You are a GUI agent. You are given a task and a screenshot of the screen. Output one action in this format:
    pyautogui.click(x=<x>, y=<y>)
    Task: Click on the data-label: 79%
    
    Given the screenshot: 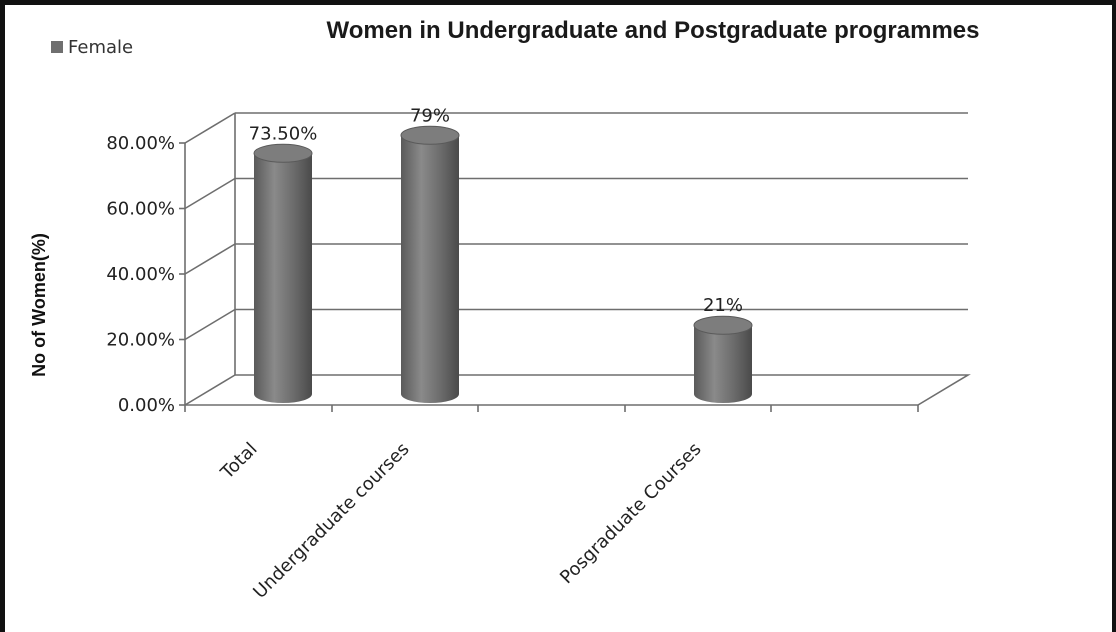 What is the action you would take?
    pyautogui.click(x=430, y=115)
    